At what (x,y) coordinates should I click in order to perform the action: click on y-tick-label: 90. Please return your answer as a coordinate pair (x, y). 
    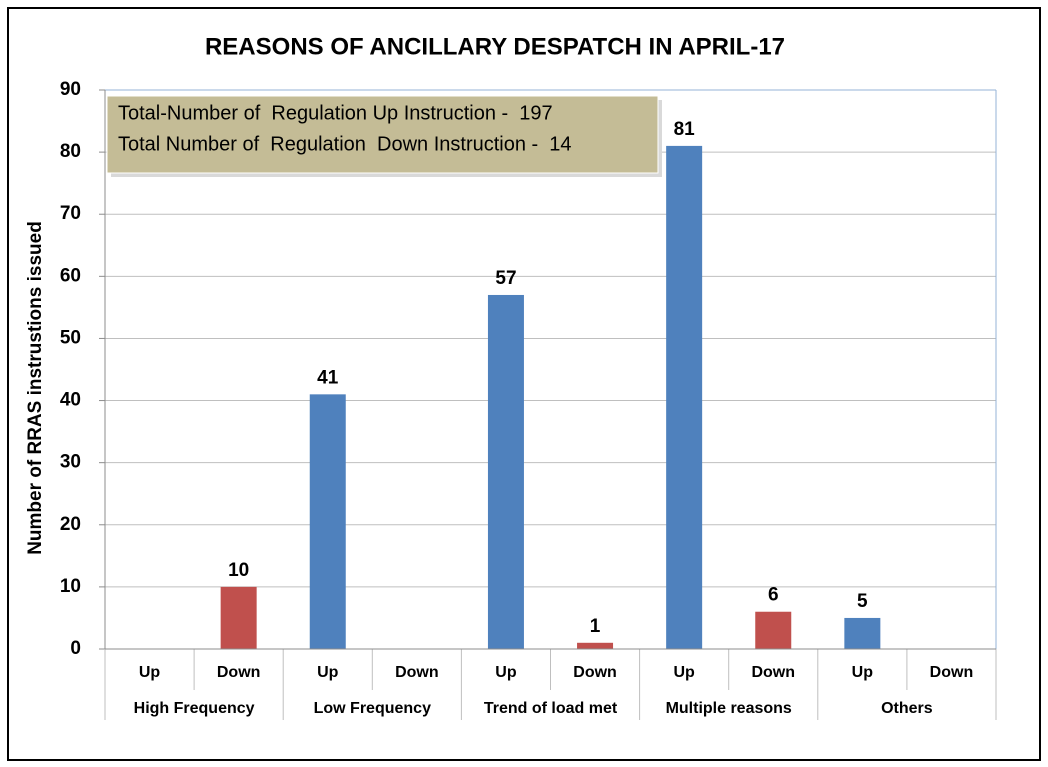
    Looking at the image, I should click on (70, 89).